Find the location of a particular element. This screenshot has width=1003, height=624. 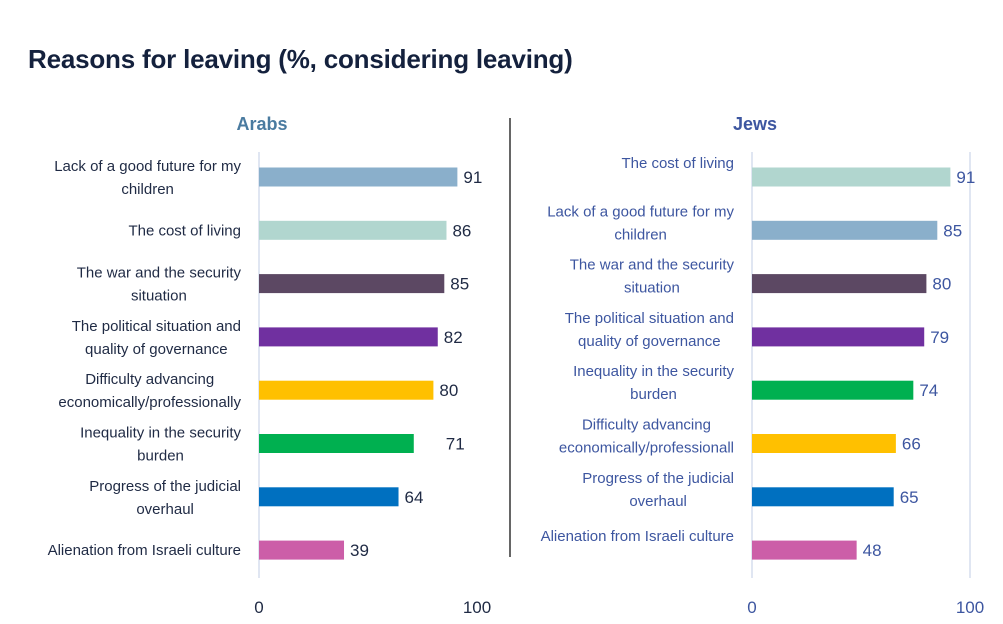

arabs-category-label: The cost of living is located at coordinates (184, 230).